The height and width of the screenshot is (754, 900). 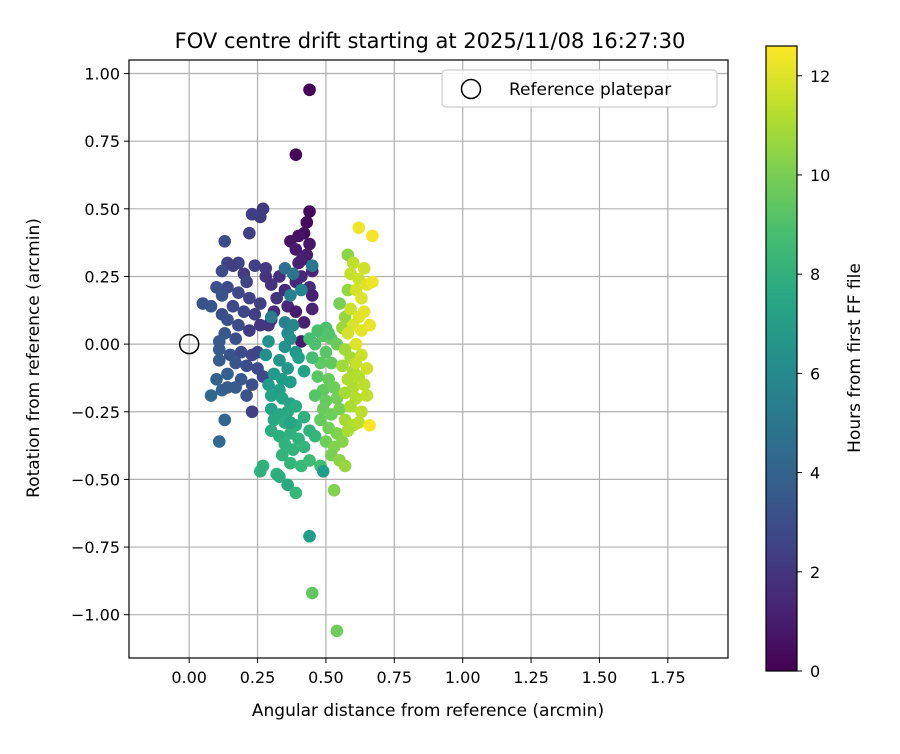 I want to click on x-tick-label: 1.50, so click(x=600, y=677).